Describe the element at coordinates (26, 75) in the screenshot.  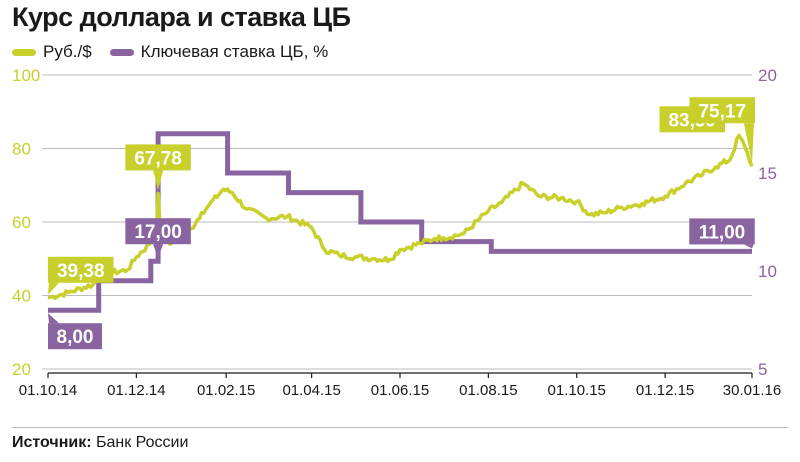
I see `y-left-tick-4: 100` at that location.